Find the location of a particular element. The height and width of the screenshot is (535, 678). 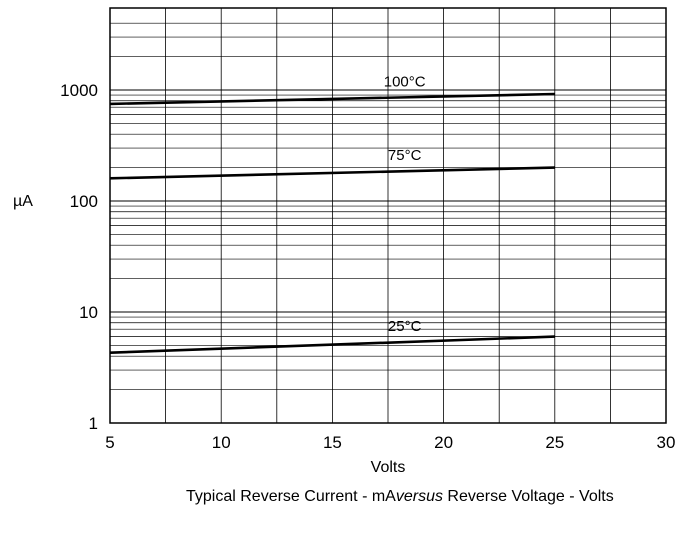

series-label: 75°C is located at coordinates (405, 155).